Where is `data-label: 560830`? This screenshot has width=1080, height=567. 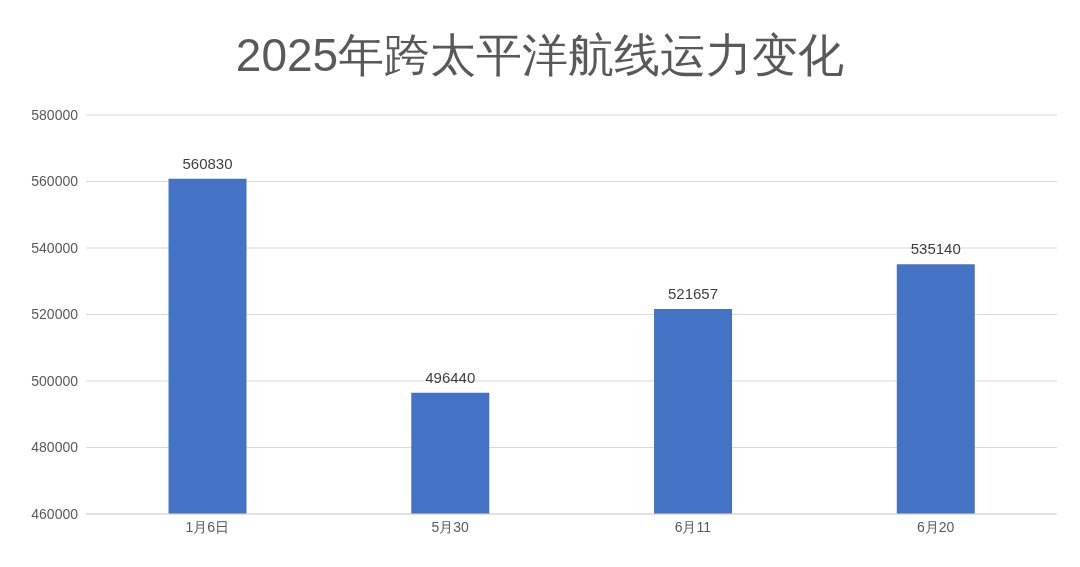
data-label: 560830 is located at coordinates (207, 163).